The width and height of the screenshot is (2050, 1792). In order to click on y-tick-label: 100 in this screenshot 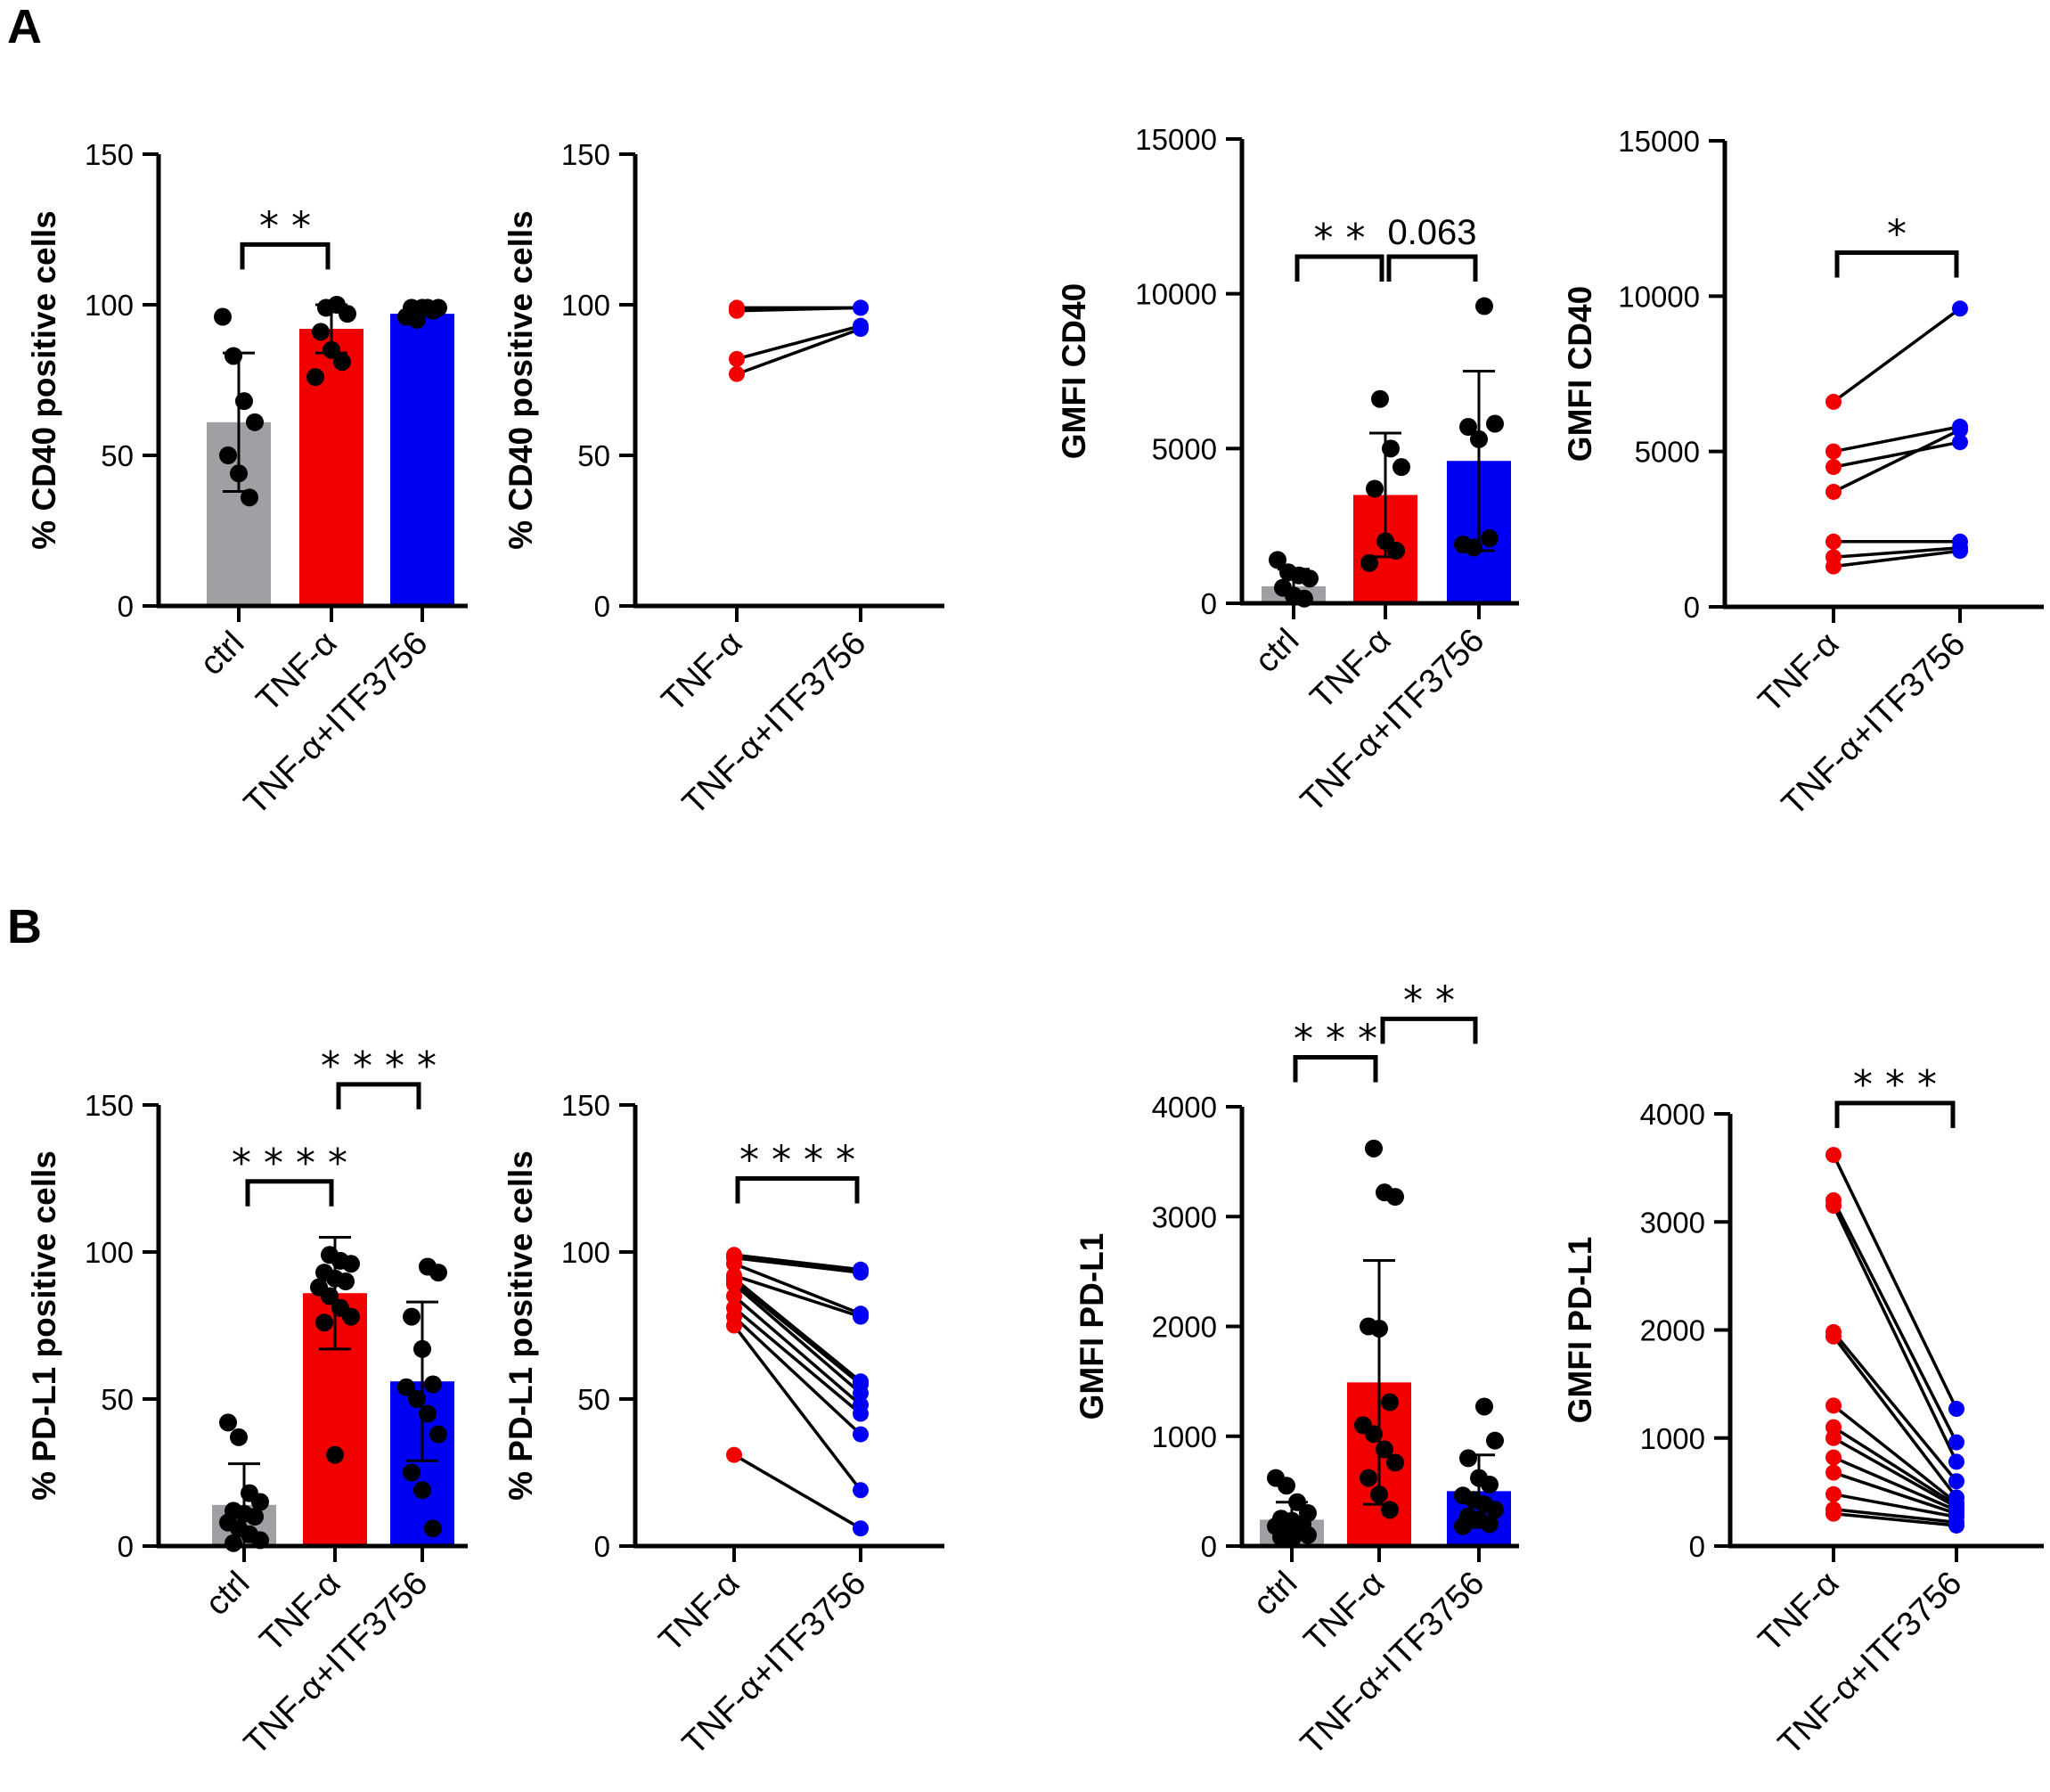, I will do `click(109, 1252)`.